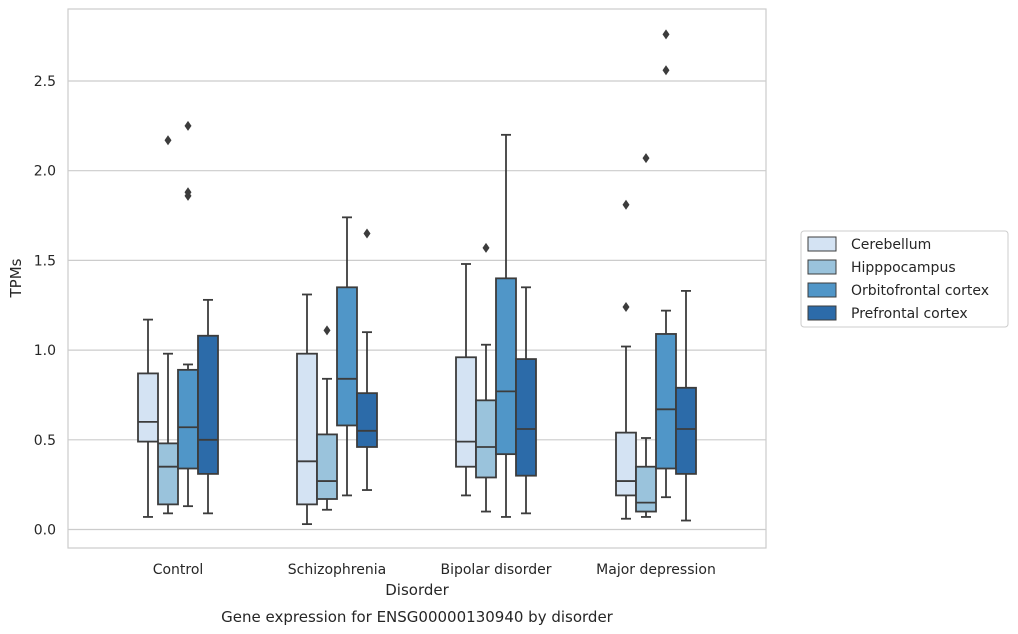  What do you see at coordinates (45, 261) in the screenshot?
I see `y-tick-label: 1.5` at bounding box center [45, 261].